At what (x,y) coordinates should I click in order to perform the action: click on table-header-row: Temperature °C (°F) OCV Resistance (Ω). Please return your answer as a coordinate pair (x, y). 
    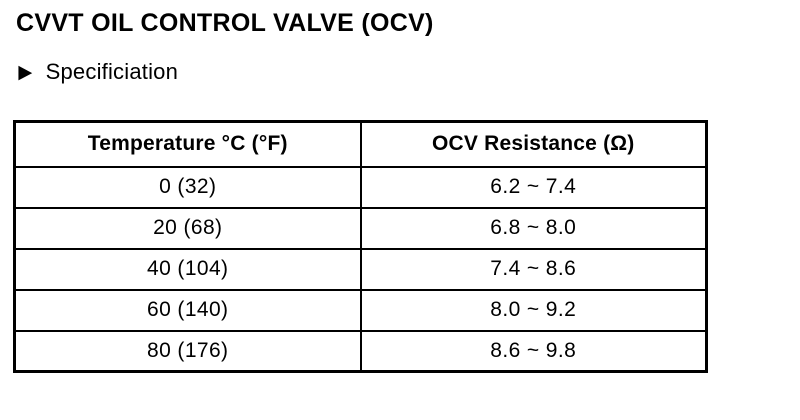
    Looking at the image, I should click on (360, 144).